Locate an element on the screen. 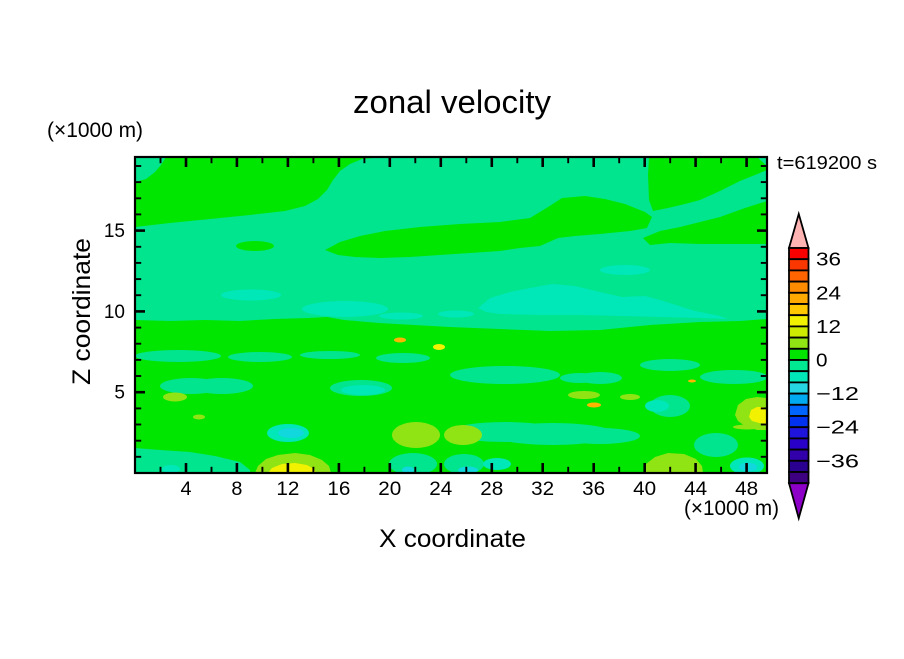  svg-text: zonal velocity is located at coordinates (452, 102).